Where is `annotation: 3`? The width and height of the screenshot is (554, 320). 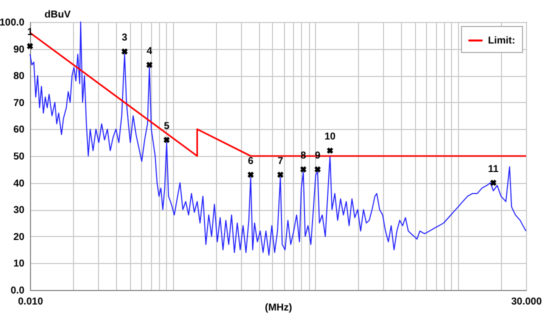
annotation: 3 is located at coordinates (125, 38).